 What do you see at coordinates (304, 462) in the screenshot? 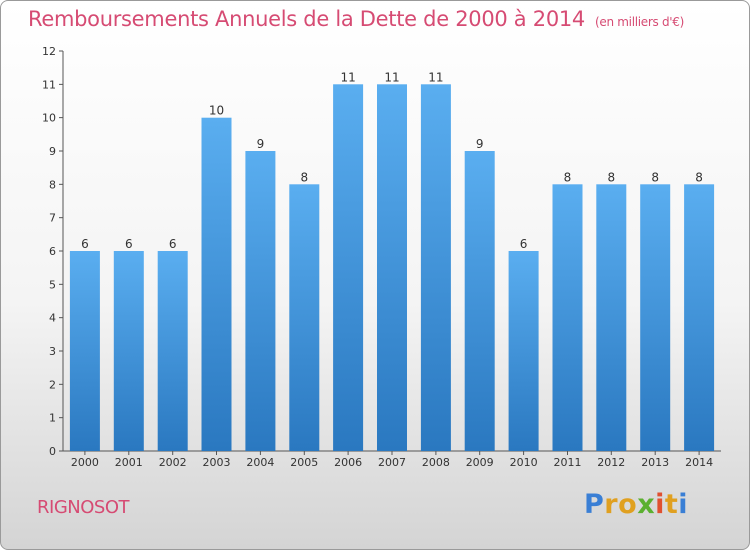
I see `x-tick-label: 2005` at bounding box center [304, 462].